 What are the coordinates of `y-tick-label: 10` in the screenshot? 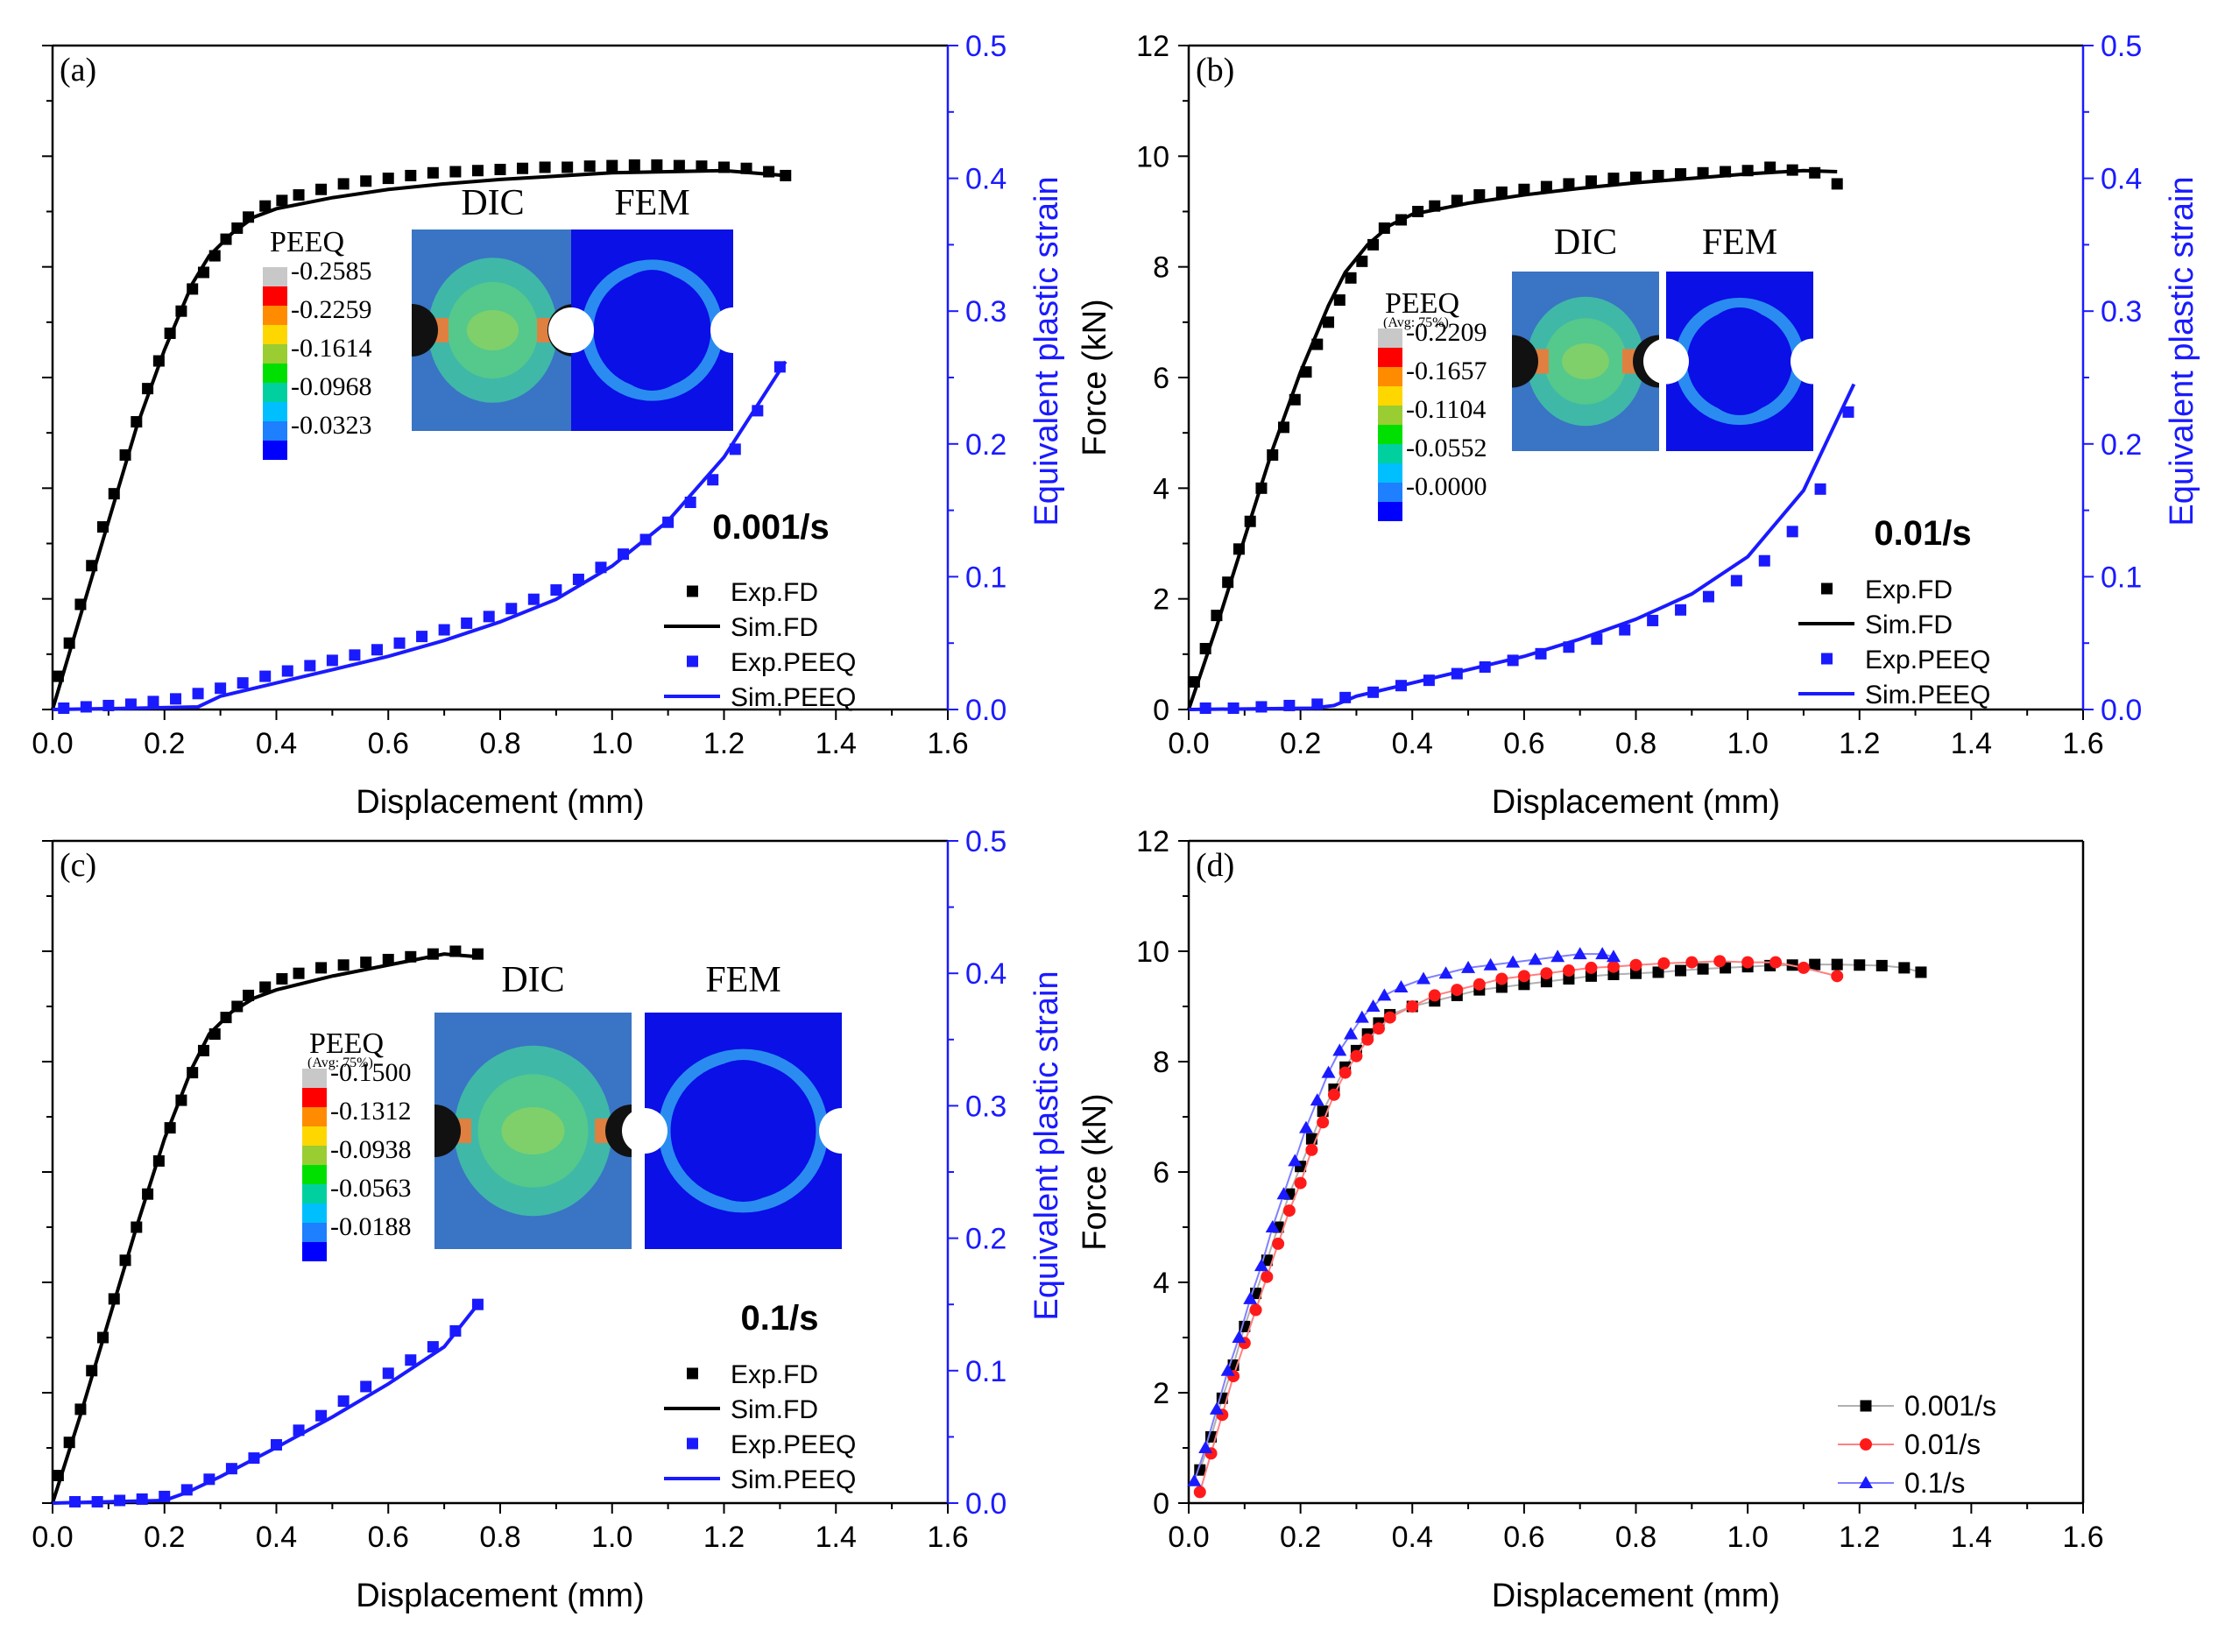 It's located at (1152, 157).